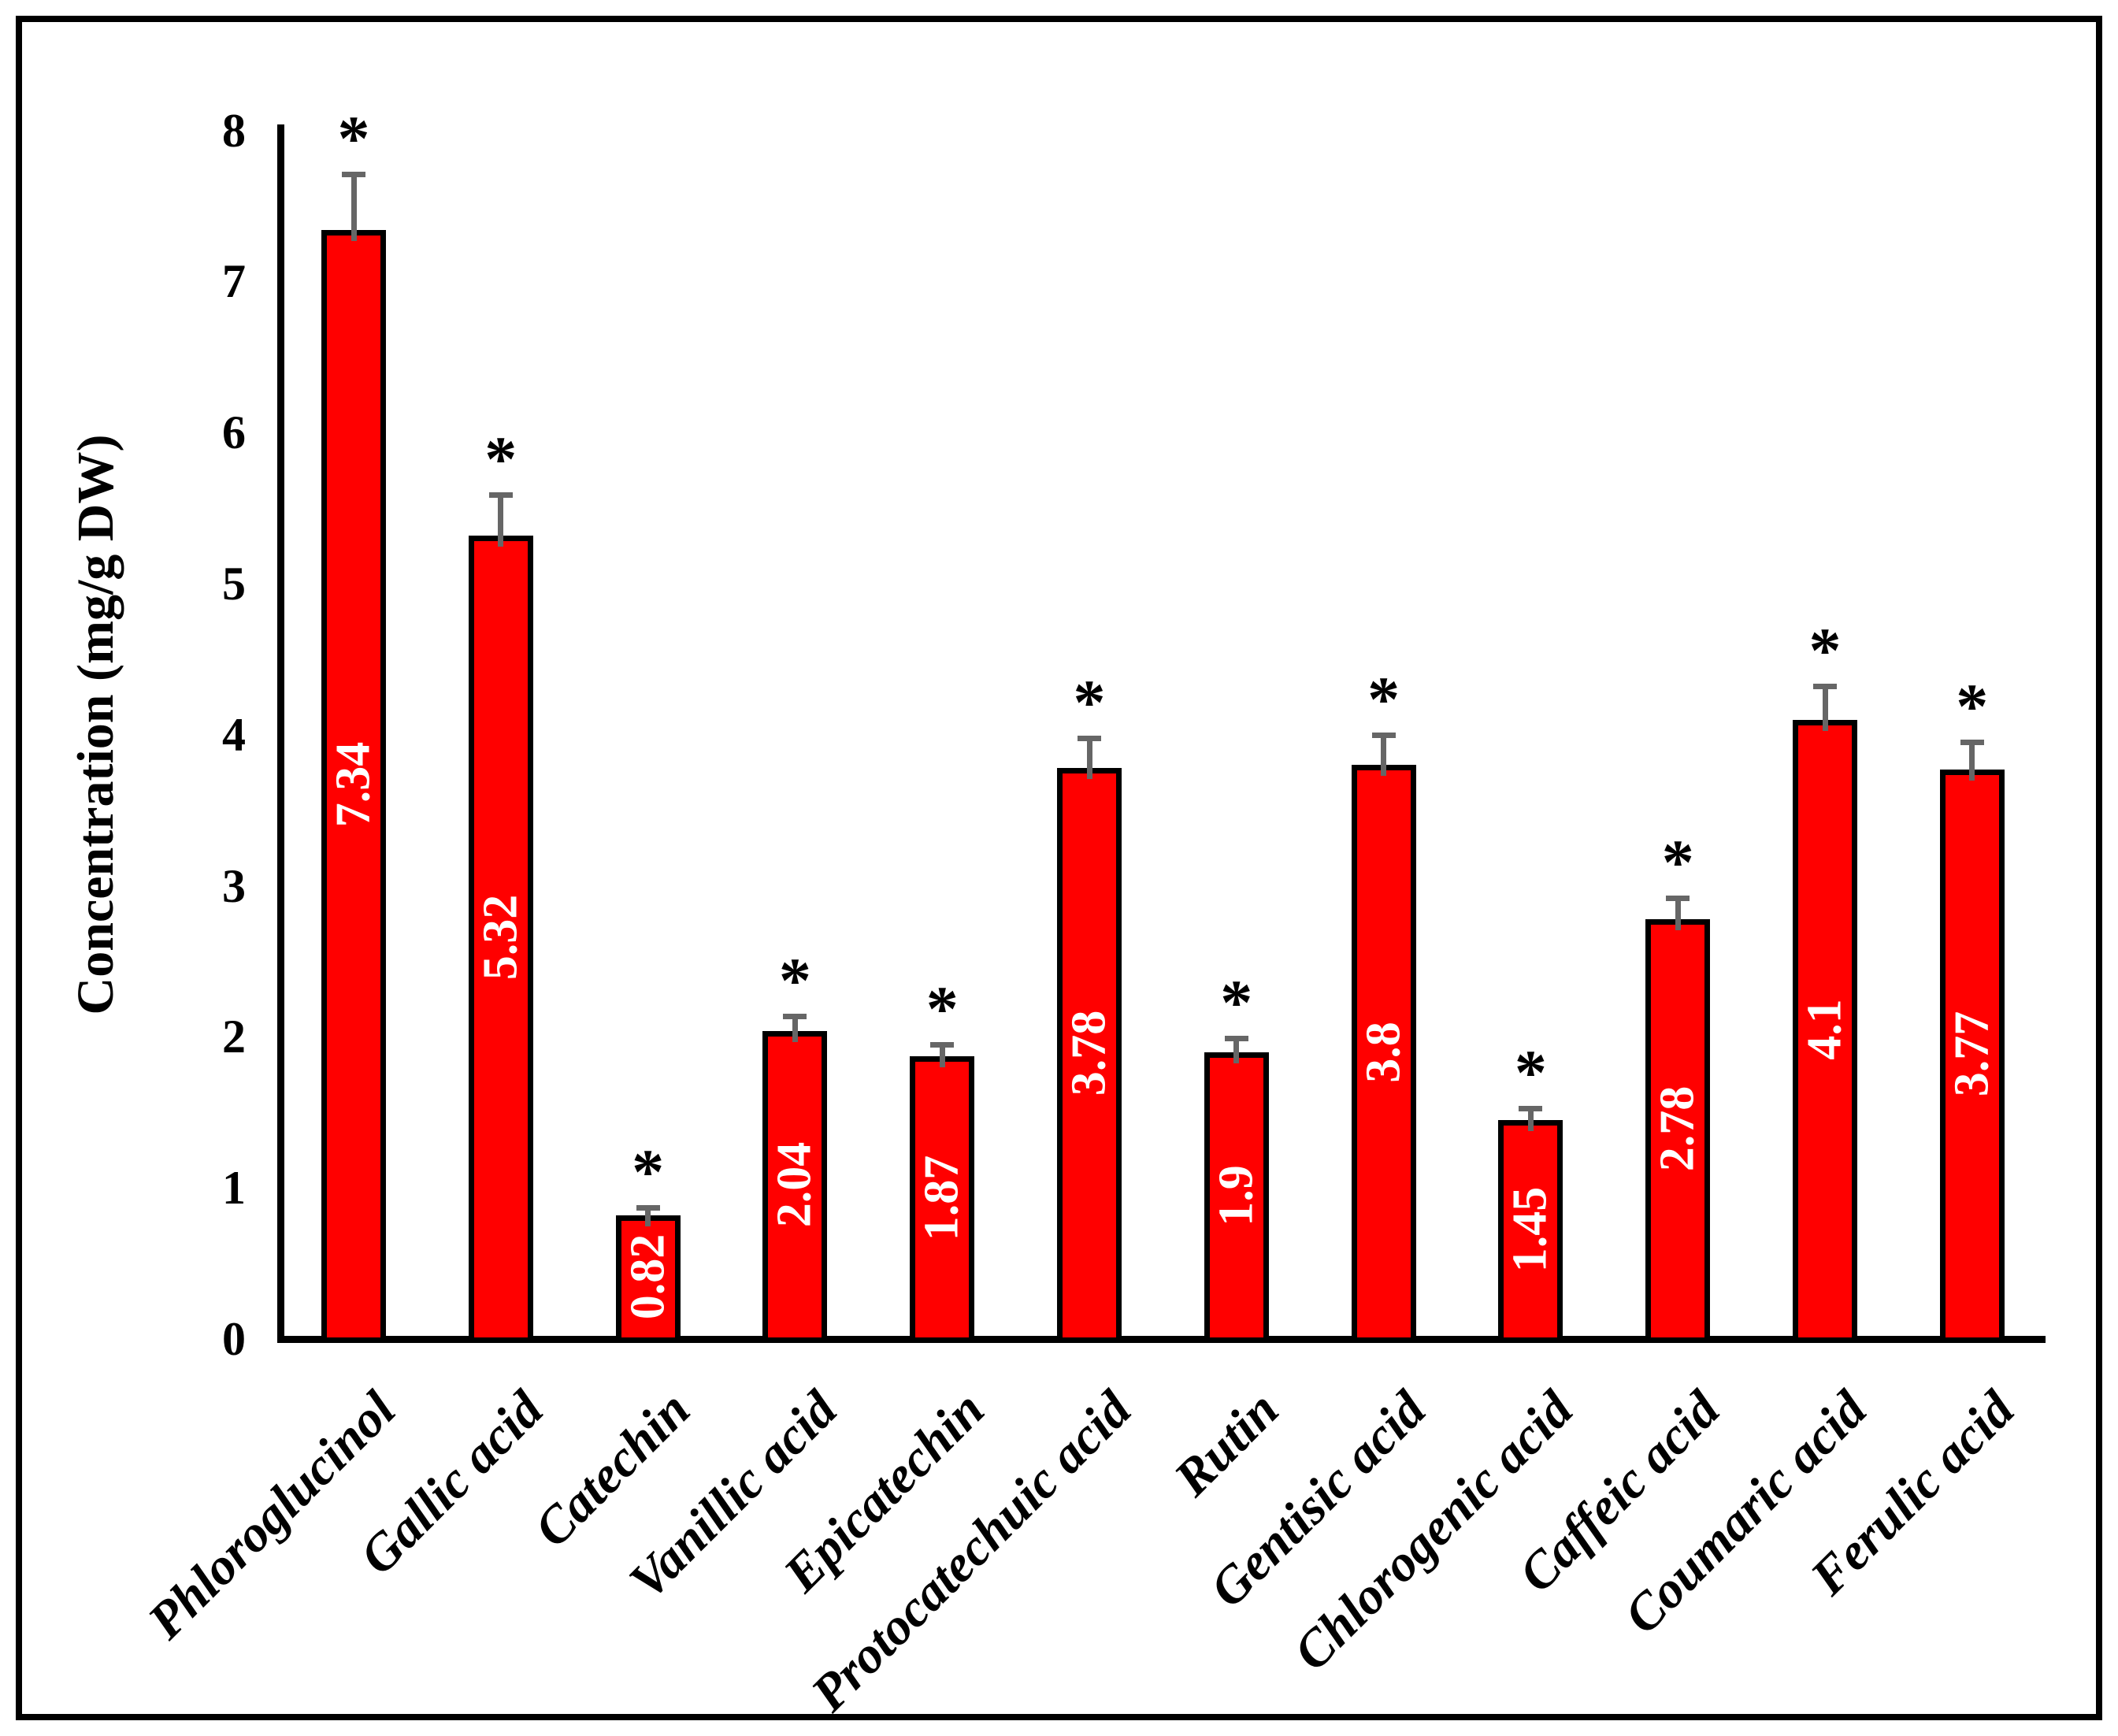 The width and height of the screenshot is (2118, 1736). Describe the element at coordinates (234, 1339) in the screenshot. I see `y-tick-label: 0` at that location.